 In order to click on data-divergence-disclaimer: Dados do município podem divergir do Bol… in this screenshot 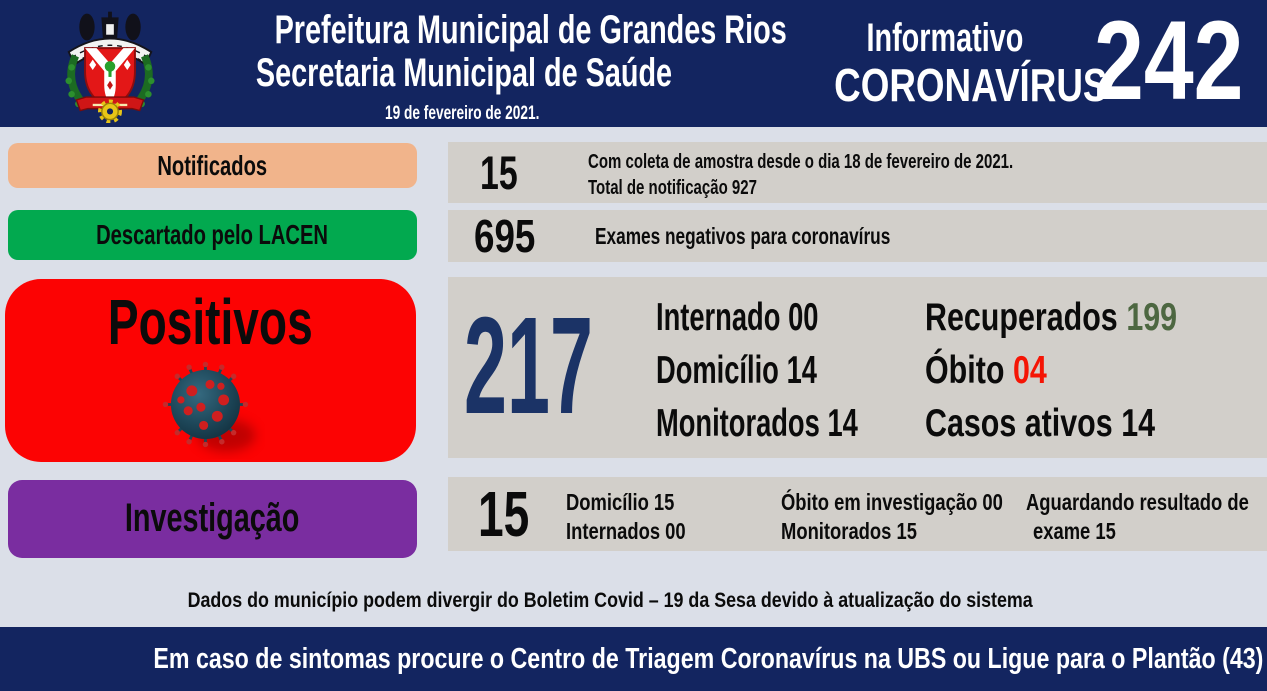, I will do `click(610, 600)`.